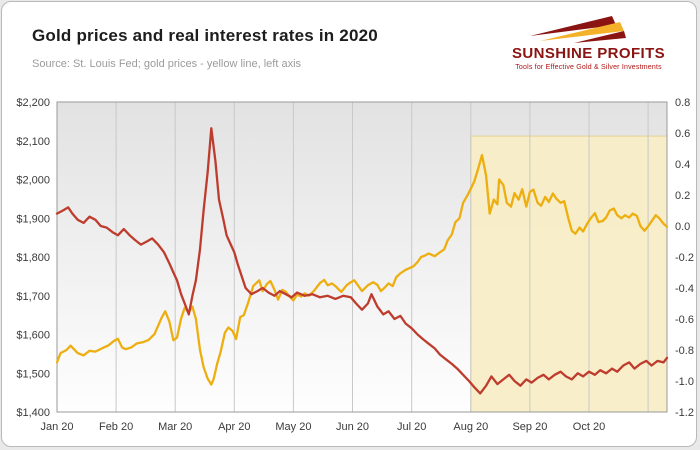 The image size is (700, 450). Describe the element at coordinates (234, 427) in the screenshot. I see `x-axis-tick-label: Apr 20` at that location.